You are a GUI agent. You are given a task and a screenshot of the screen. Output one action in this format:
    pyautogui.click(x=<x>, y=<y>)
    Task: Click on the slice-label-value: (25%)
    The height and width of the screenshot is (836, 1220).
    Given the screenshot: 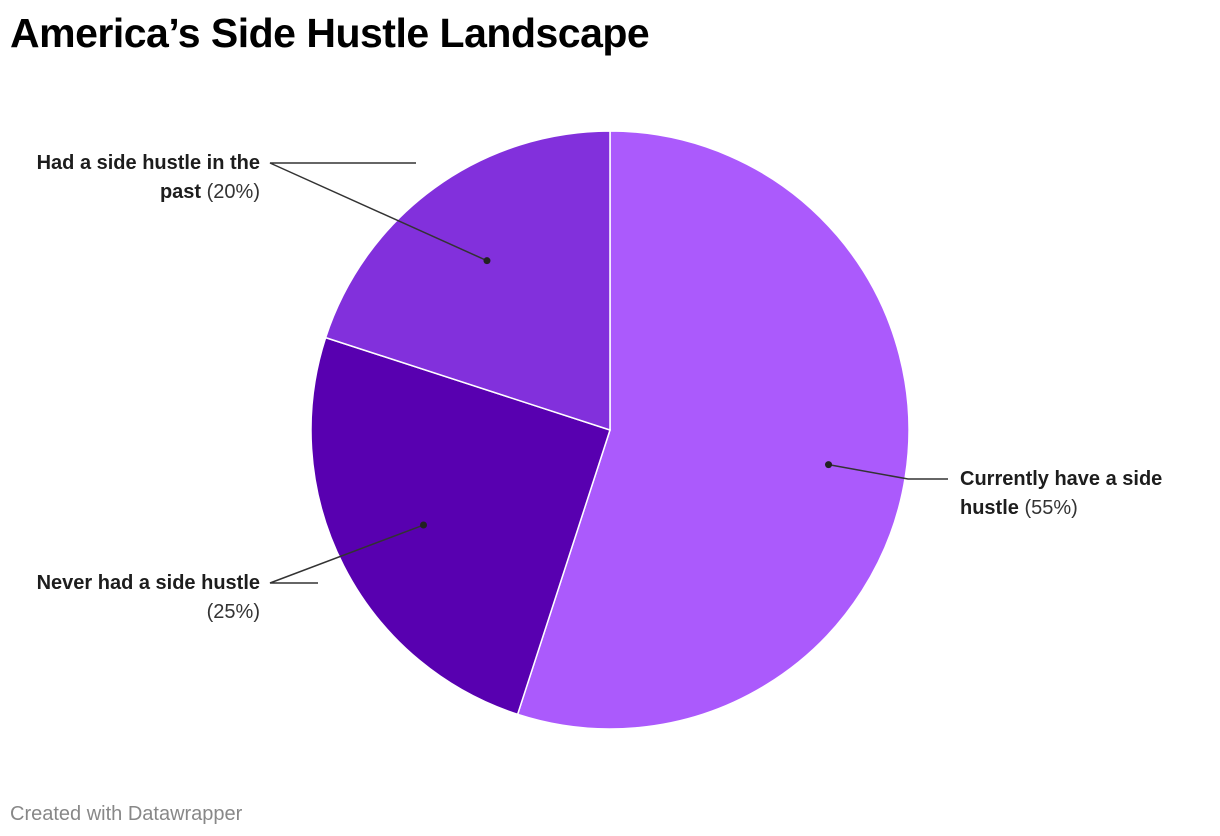 What is the action you would take?
    pyautogui.click(x=233, y=612)
    